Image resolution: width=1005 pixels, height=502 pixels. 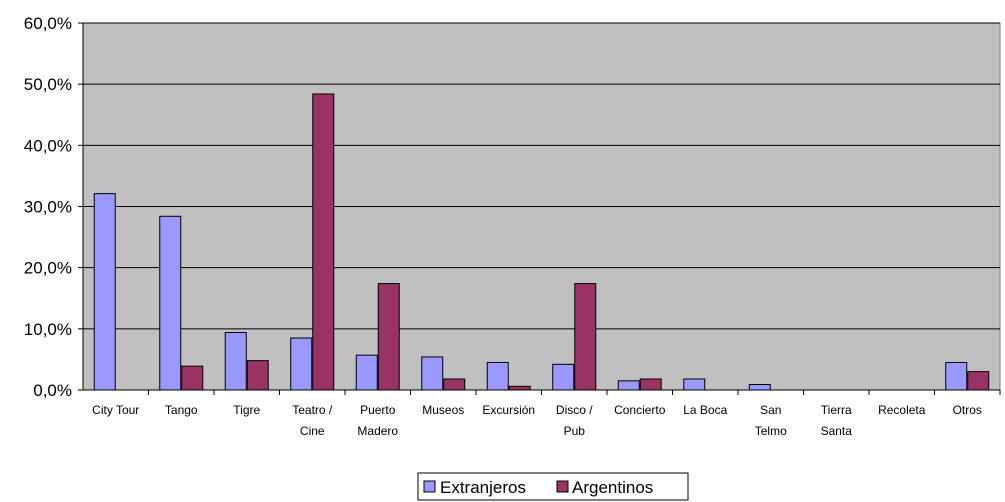 I want to click on y-axis-ticks: 0,0% 10,0% 20,0% 30,0% 40,0% 50,0% 60,0%, so click(x=53, y=207).